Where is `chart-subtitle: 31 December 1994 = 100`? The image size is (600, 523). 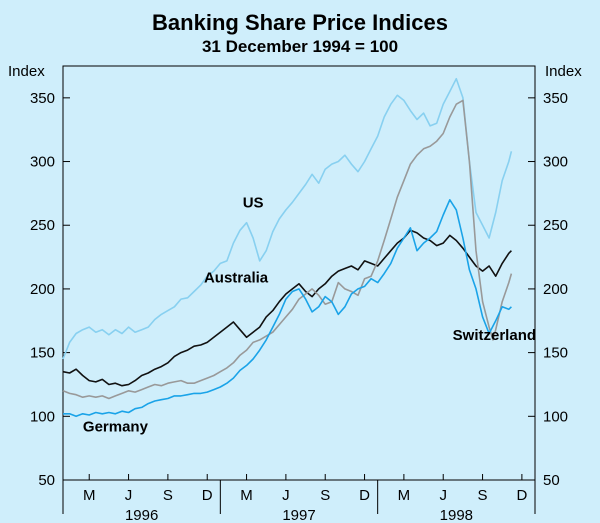 chart-subtitle: 31 December 1994 = 100 is located at coordinates (300, 46).